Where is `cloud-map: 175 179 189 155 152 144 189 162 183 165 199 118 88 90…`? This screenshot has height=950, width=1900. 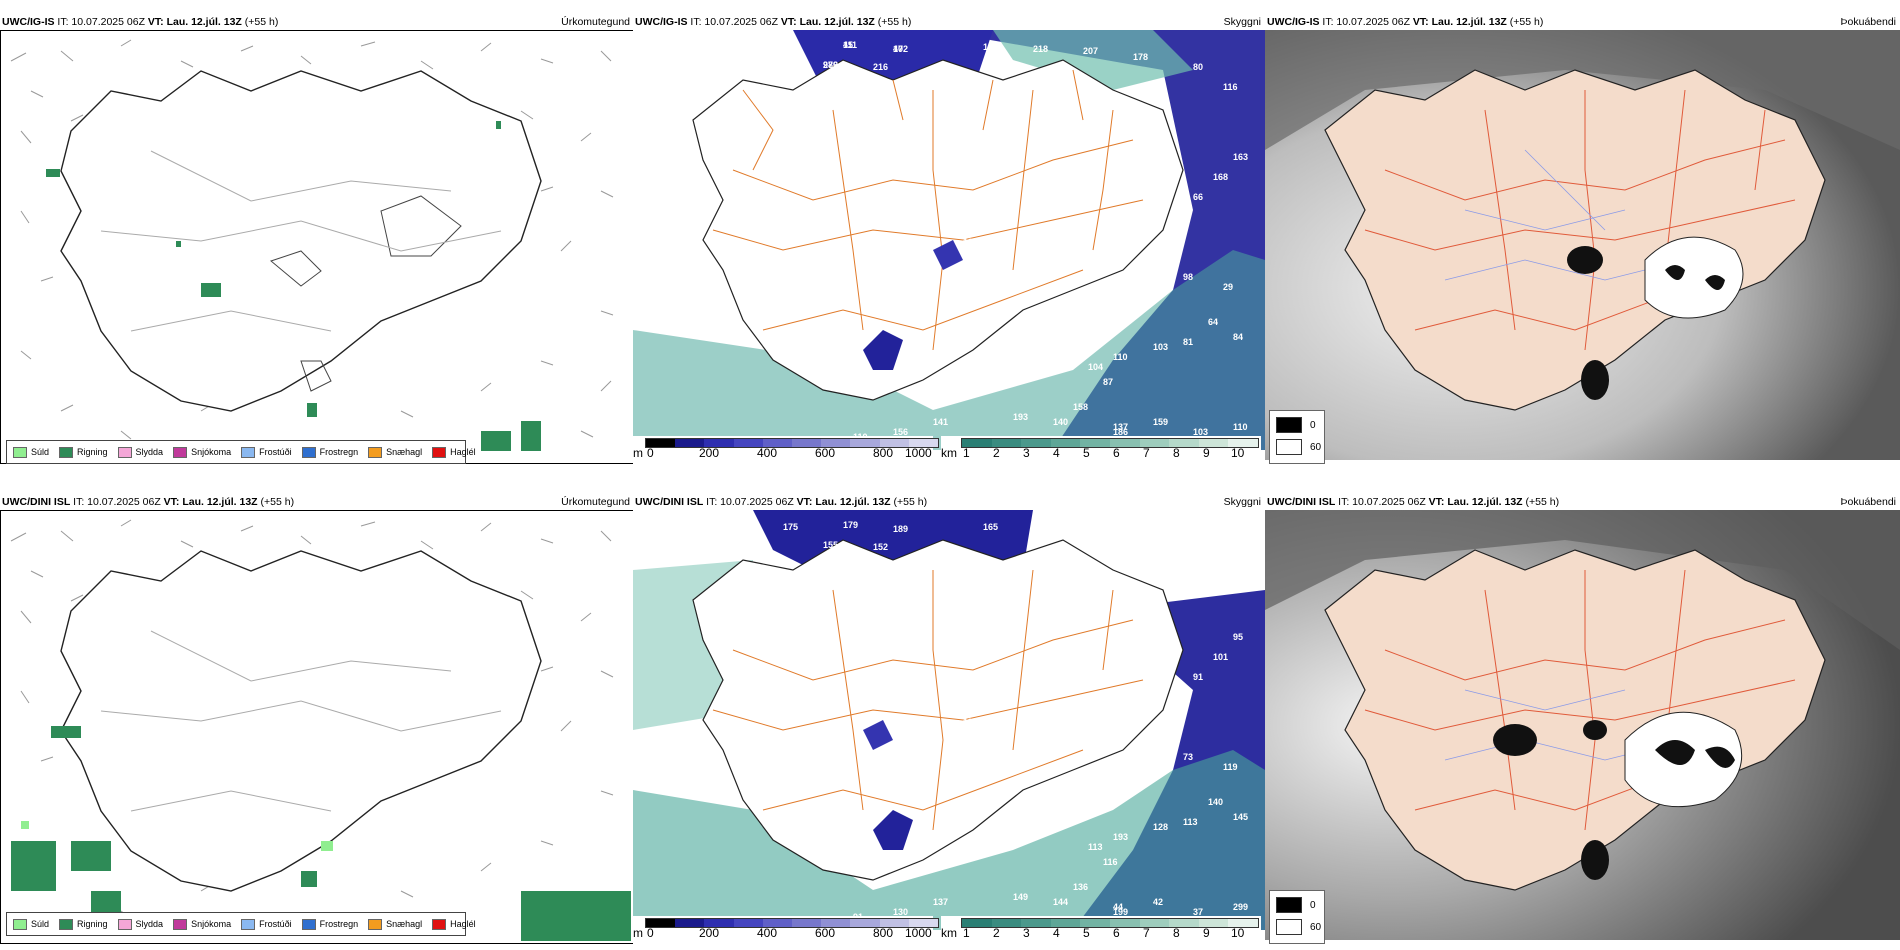 cloud-map: 175 179 189 155 152 144 189 162 183 165 199 118 88 90… is located at coordinates (949, 720).